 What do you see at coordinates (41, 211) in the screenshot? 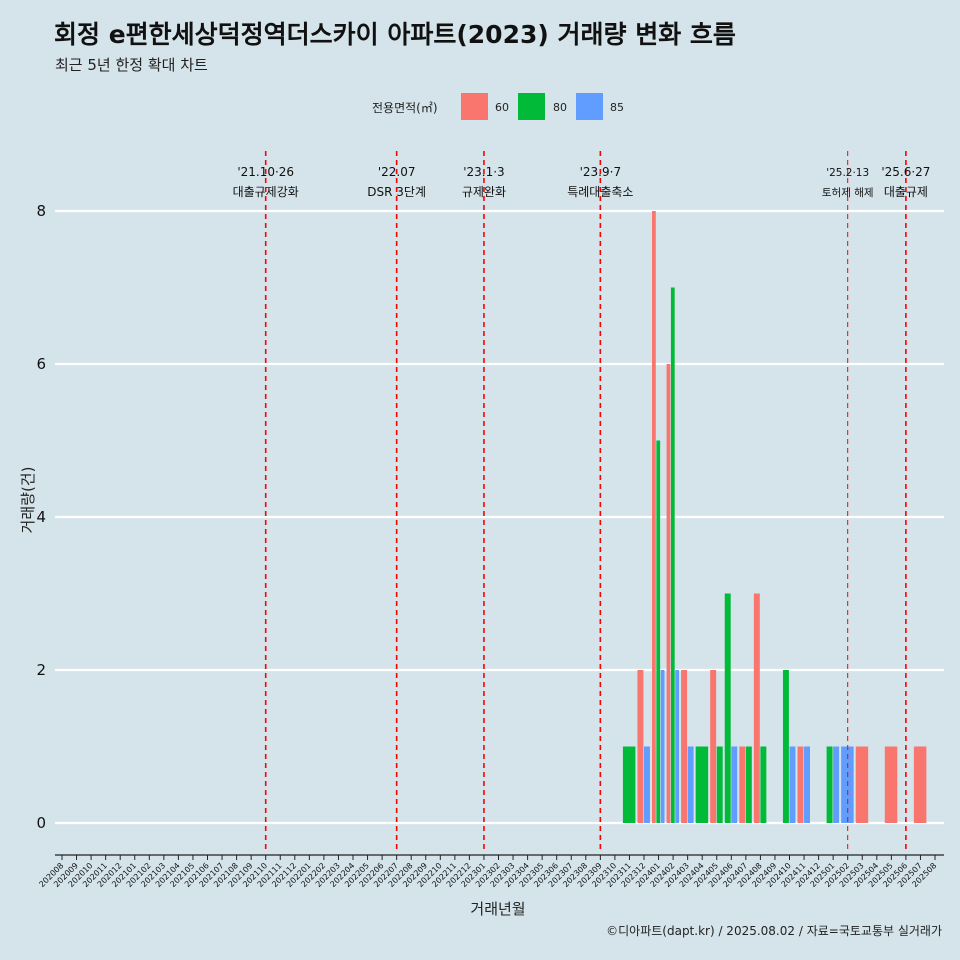
I see `y-tick-label-8: 8` at bounding box center [41, 211].